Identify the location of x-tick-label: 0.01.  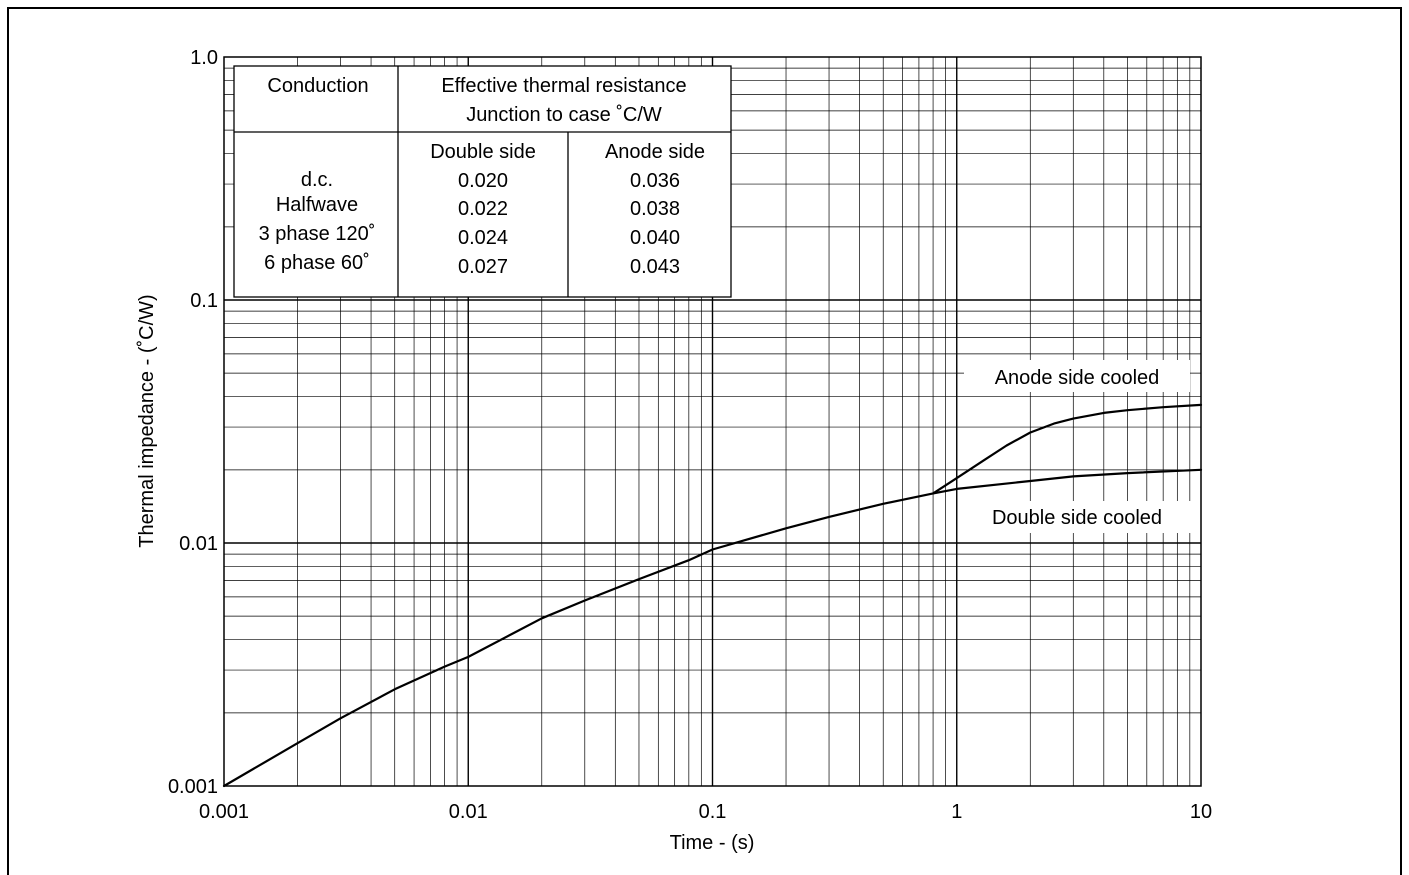
(468, 812).